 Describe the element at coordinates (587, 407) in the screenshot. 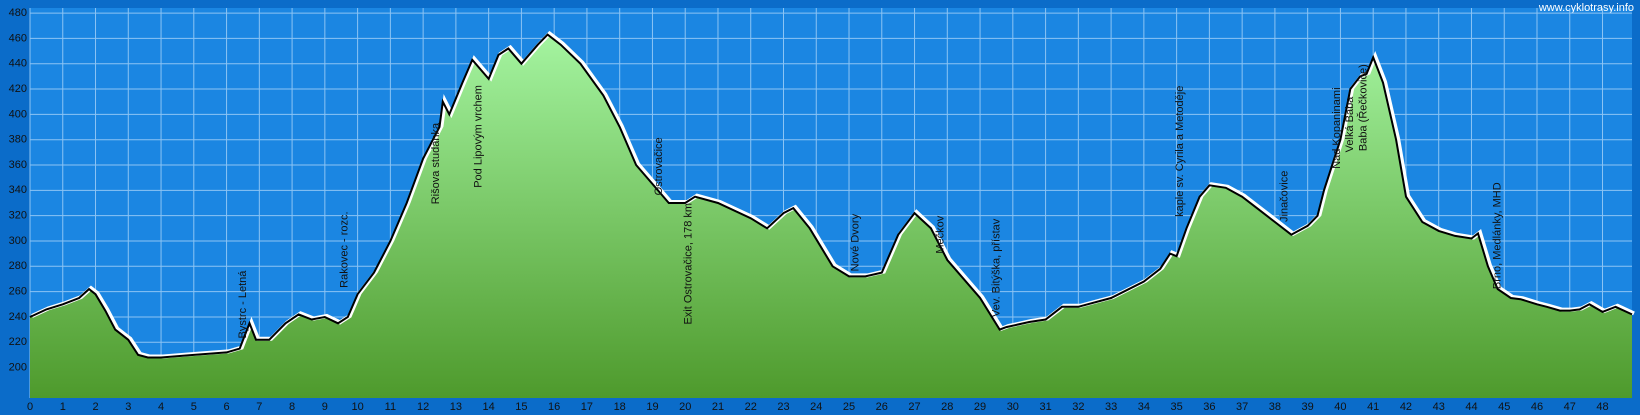

I see `x-tick-label: 17` at that location.